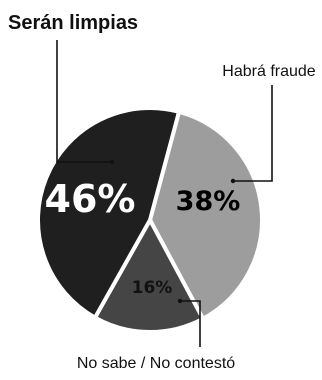 The width and height of the screenshot is (322, 380). What do you see at coordinates (84, 101) in the screenshot?
I see `leader-line-seran-limpias` at bounding box center [84, 101].